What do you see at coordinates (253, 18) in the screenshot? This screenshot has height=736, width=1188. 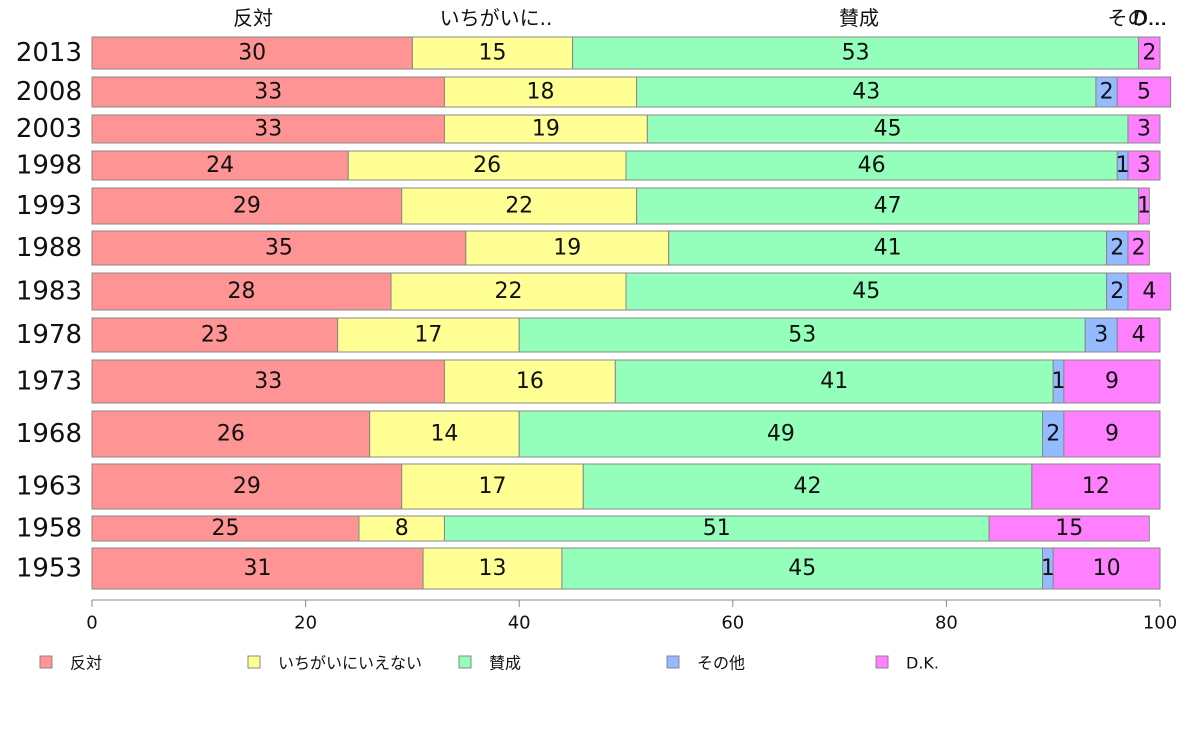 I see `top-series-label: 反対` at bounding box center [253, 18].